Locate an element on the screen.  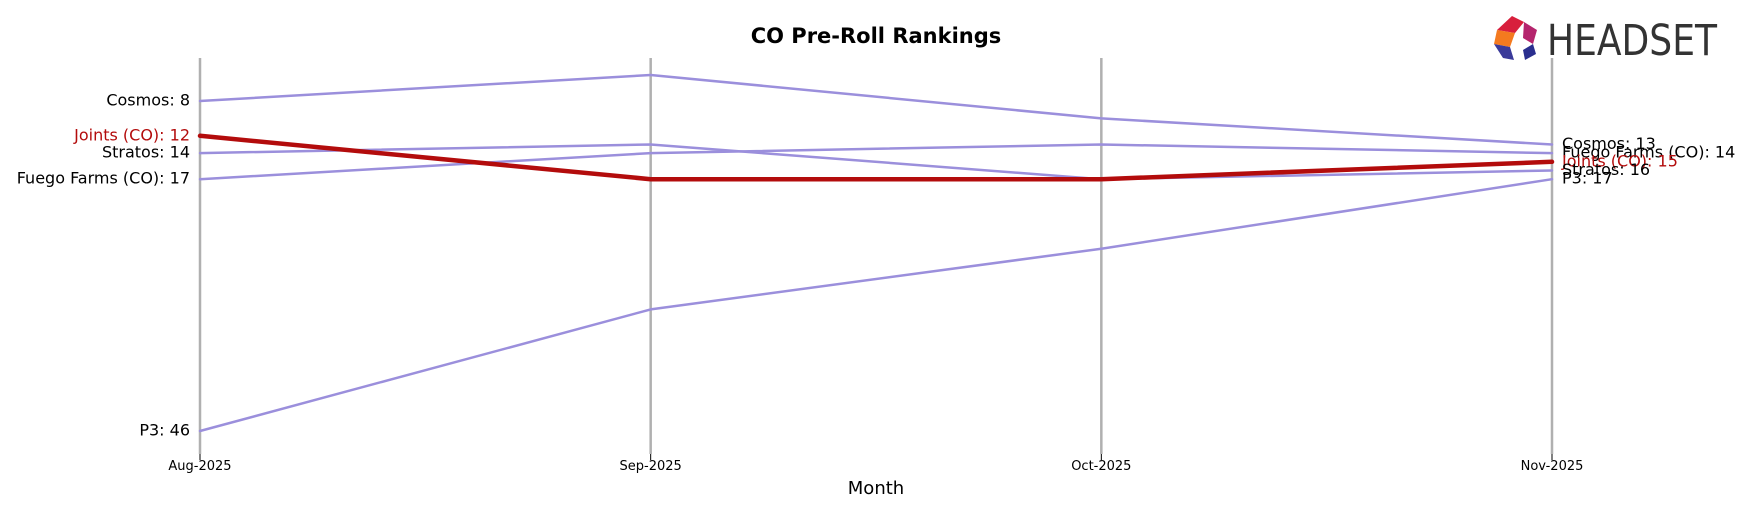
headset-logo-wordmark: HEADSET is located at coordinates (1632, 41).